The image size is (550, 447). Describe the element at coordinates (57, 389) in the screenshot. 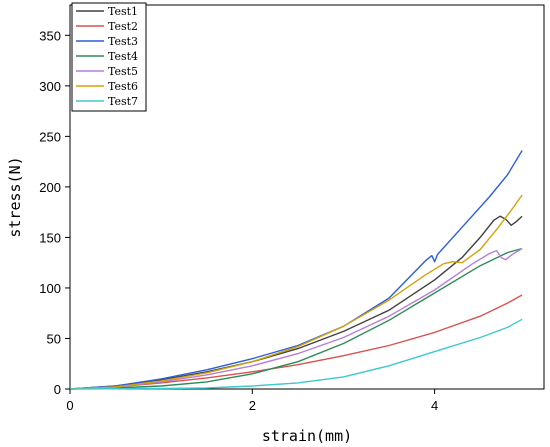

I see `y-tick-label: 0` at that location.